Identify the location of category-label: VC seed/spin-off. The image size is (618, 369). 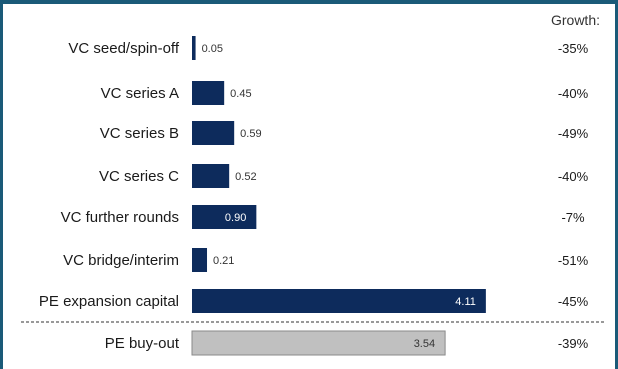
(123, 48).